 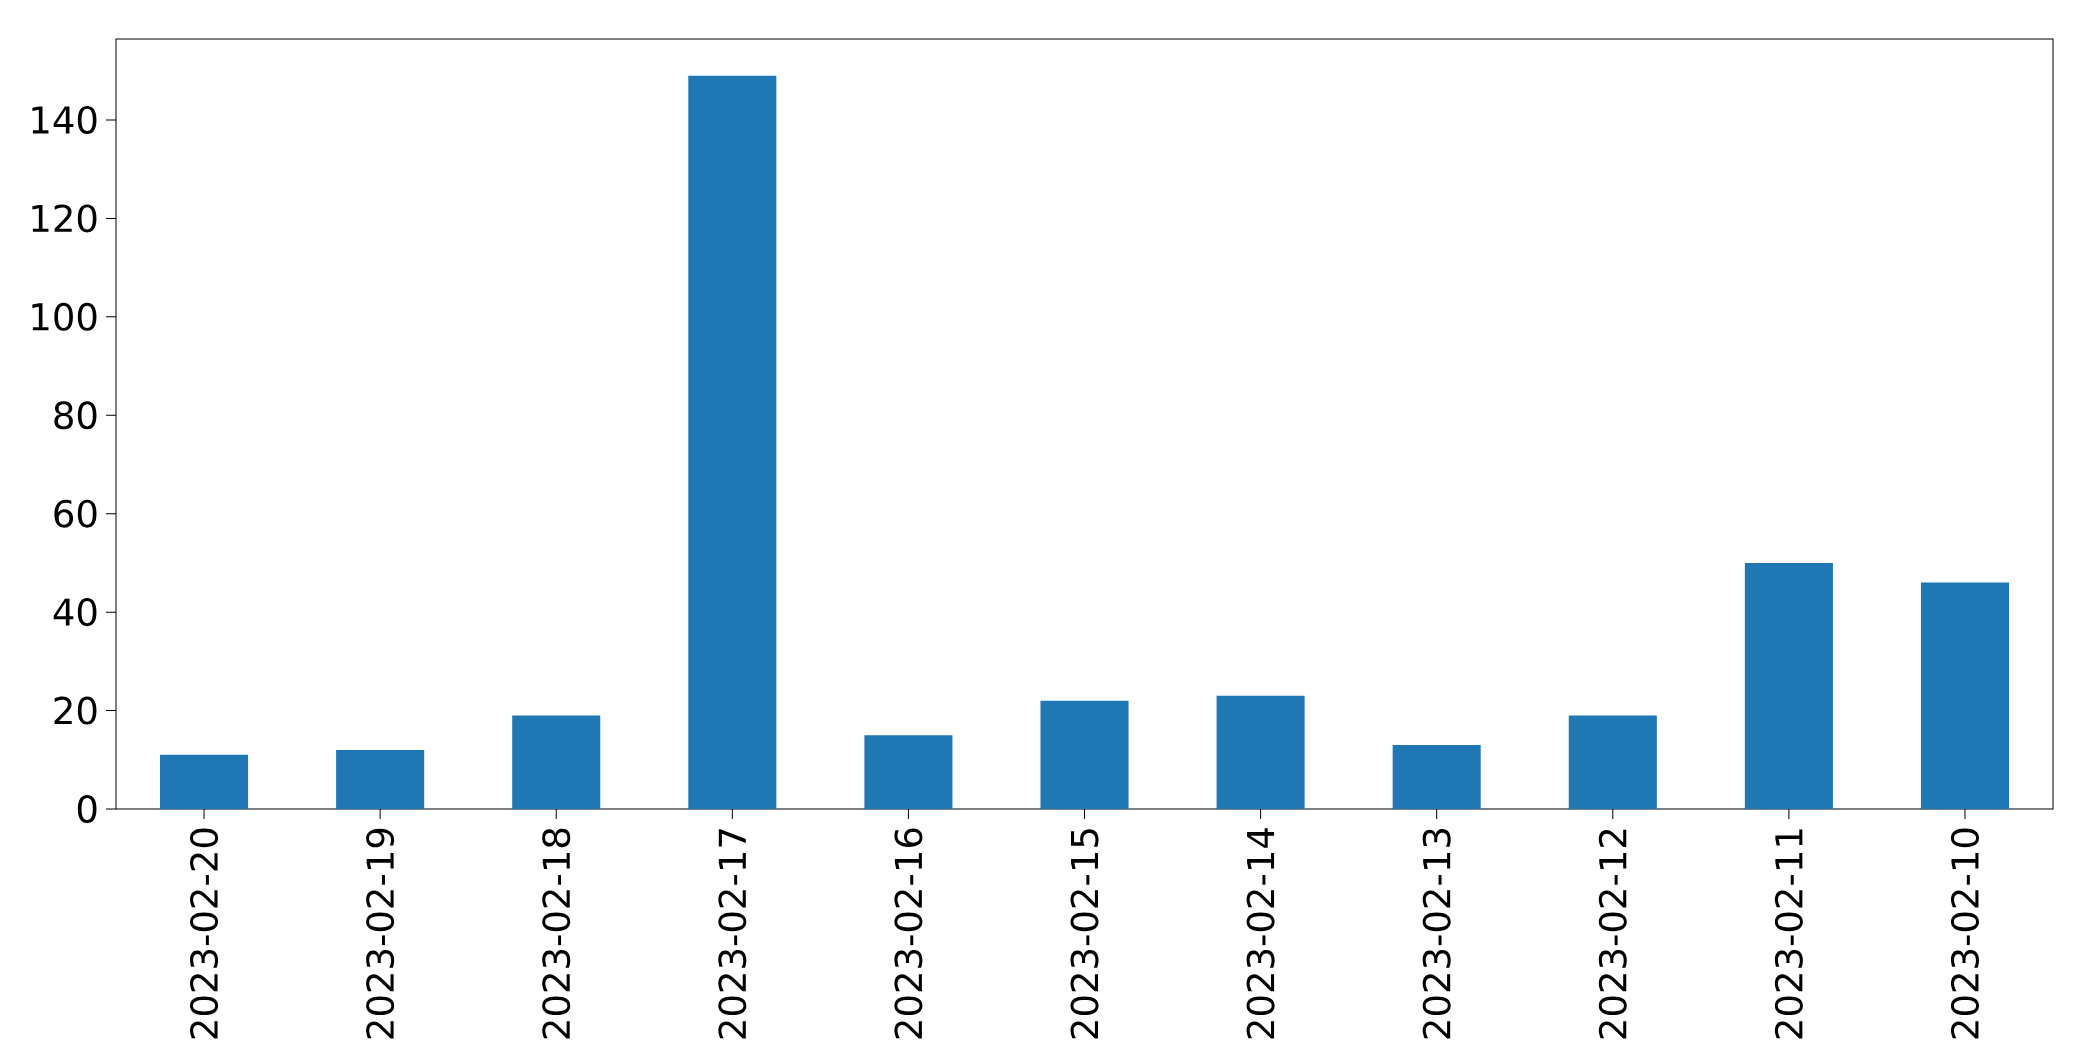 What do you see at coordinates (1612, 934) in the screenshot?
I see `x-tick-label: 2023-02-12` at bounding box center [1612, 934].